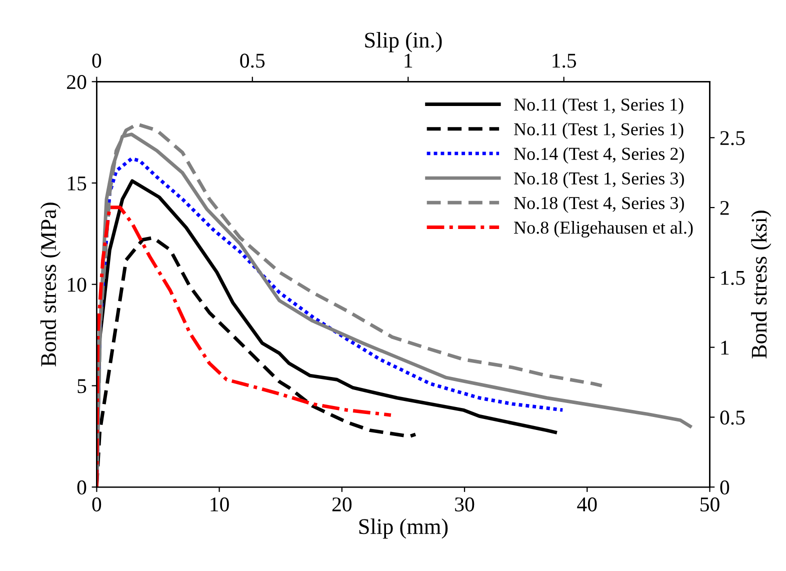  Describe the element at coordinates (97, 504) in the screenshot. I see `x-tick-label: 0` at that location.